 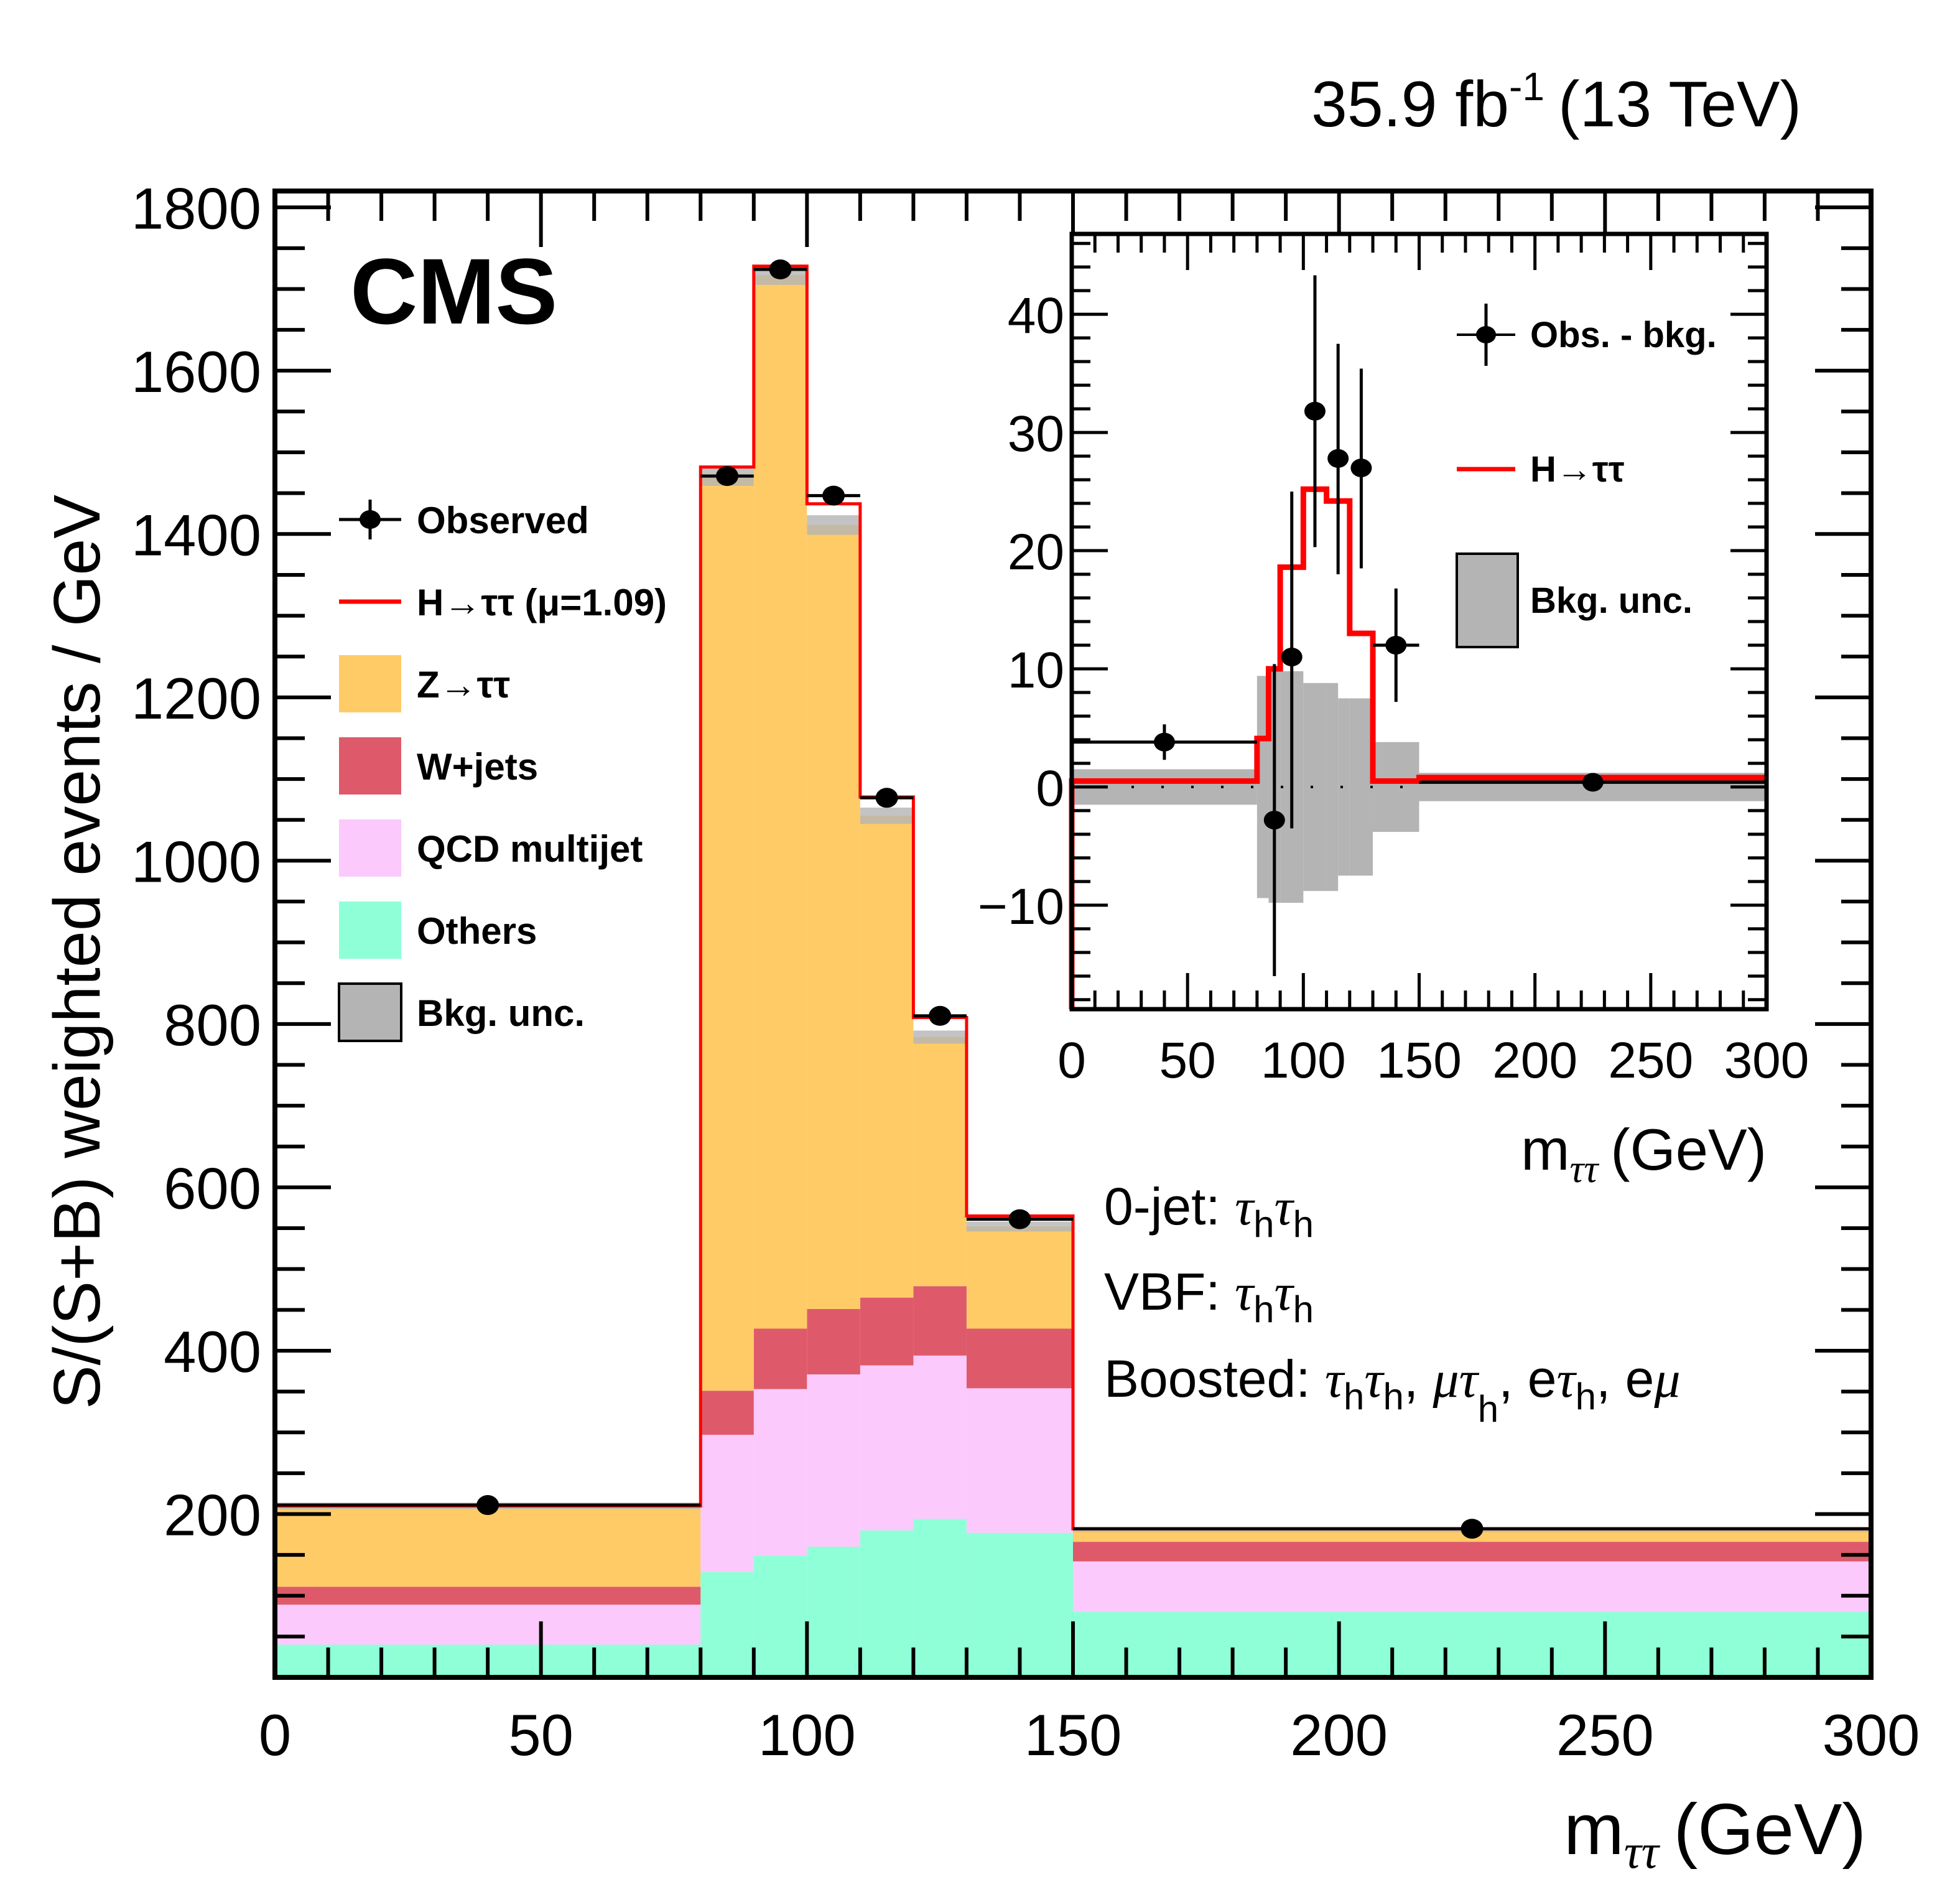 What do you see at coordinates (1419, 1060) in the screenshot?
I see `inset-x-tick-label: 150` at bounding box center [1419, 1060].